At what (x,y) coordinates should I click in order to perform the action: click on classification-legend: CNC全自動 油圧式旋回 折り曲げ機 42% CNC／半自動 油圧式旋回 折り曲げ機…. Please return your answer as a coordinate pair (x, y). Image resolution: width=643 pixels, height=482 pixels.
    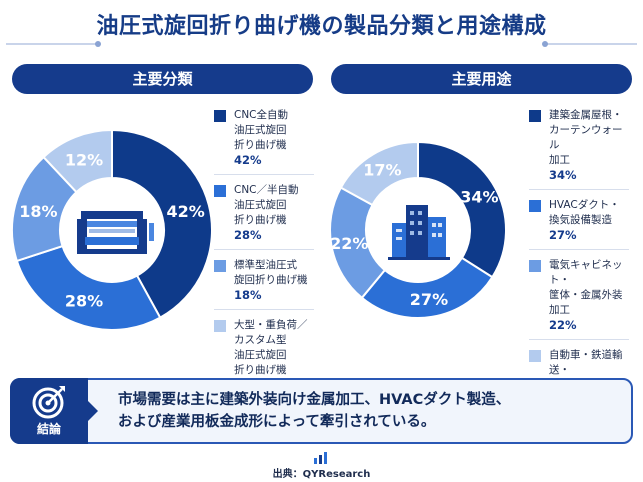
    Looking at the image, I should click on (264, 250).